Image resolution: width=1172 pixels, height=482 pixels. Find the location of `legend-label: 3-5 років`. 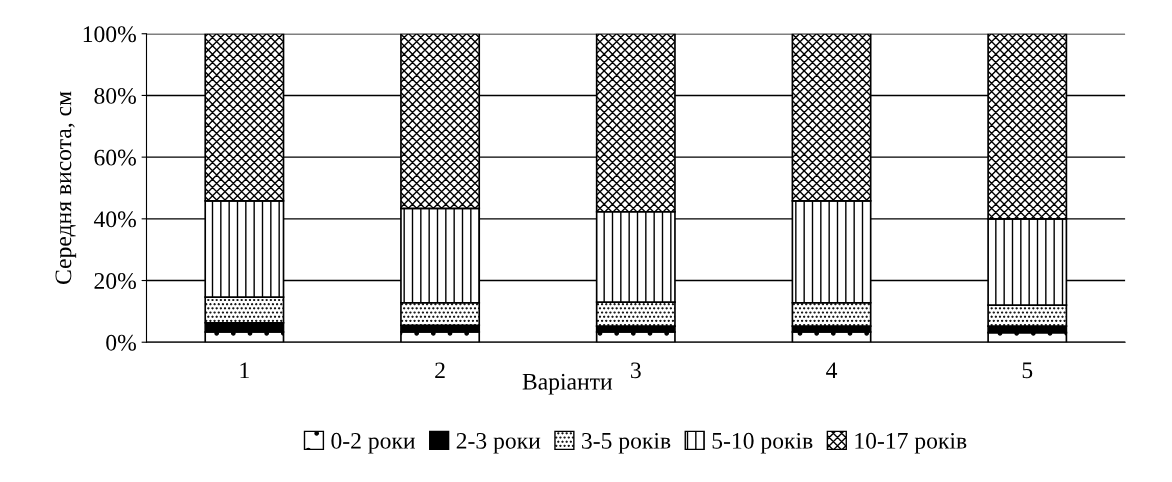

legend-label: 3-5 років is located at coordinates (626, 443).